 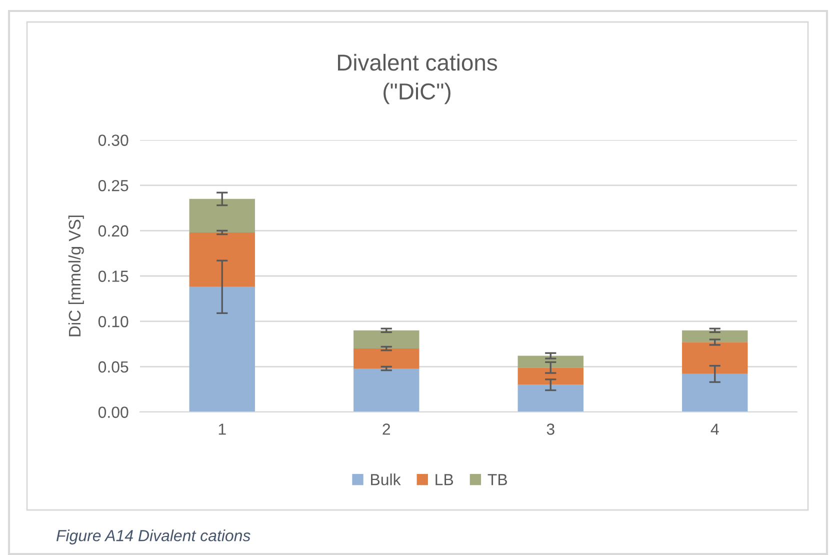 What do you see at coordinates (113, 276) in the screenshot?
I see `y-tick-label: 0.15` at bounding box center [113, 276].